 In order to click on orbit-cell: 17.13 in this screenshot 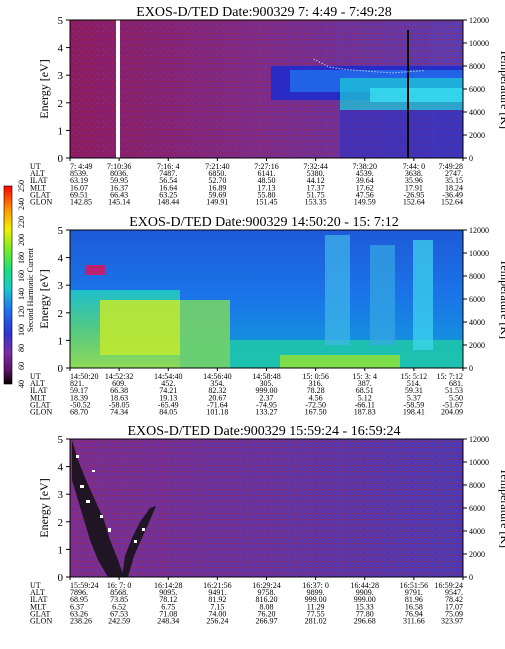, I will do `click(267, 187)`.